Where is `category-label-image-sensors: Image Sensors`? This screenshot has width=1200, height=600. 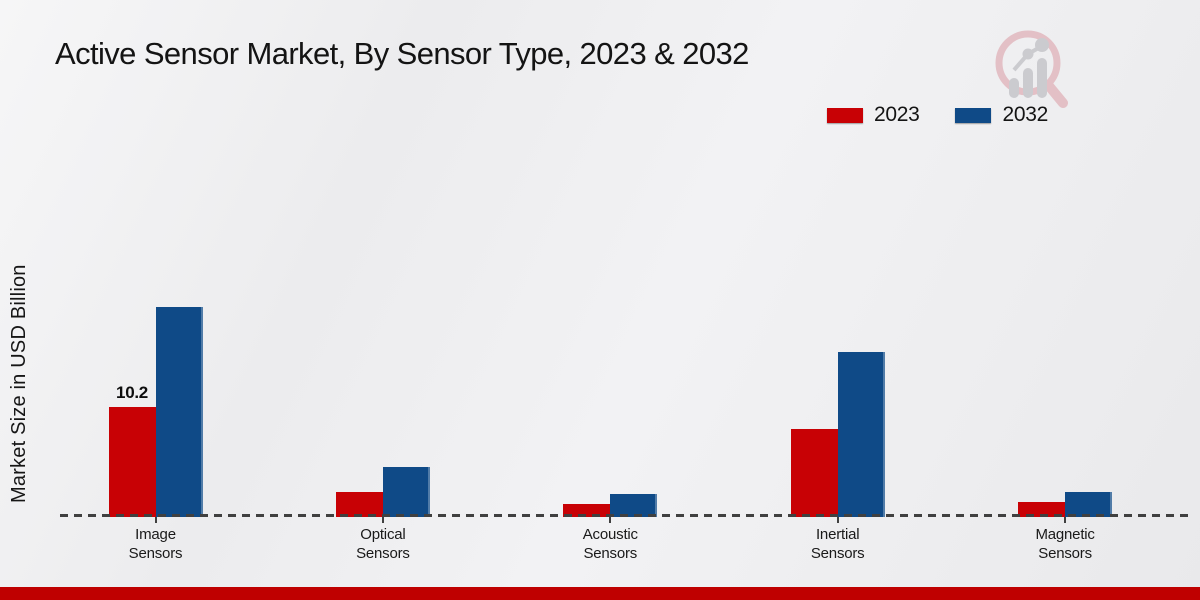 category-label-image-sensors: Image Sensors is located at coordinates (155, 544).